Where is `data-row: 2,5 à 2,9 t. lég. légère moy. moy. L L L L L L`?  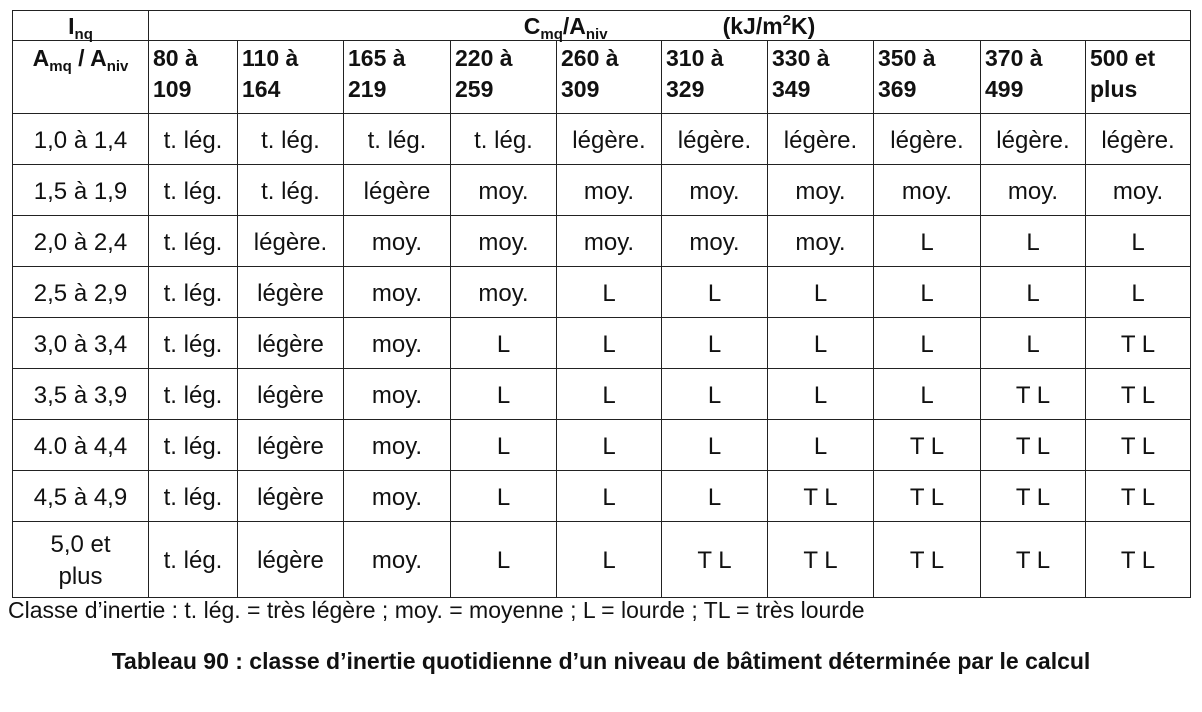 data-row: 2,5 à 2,9 t. lég. légère moy. moy. L L L L L L is located at coordinates (602, 292).